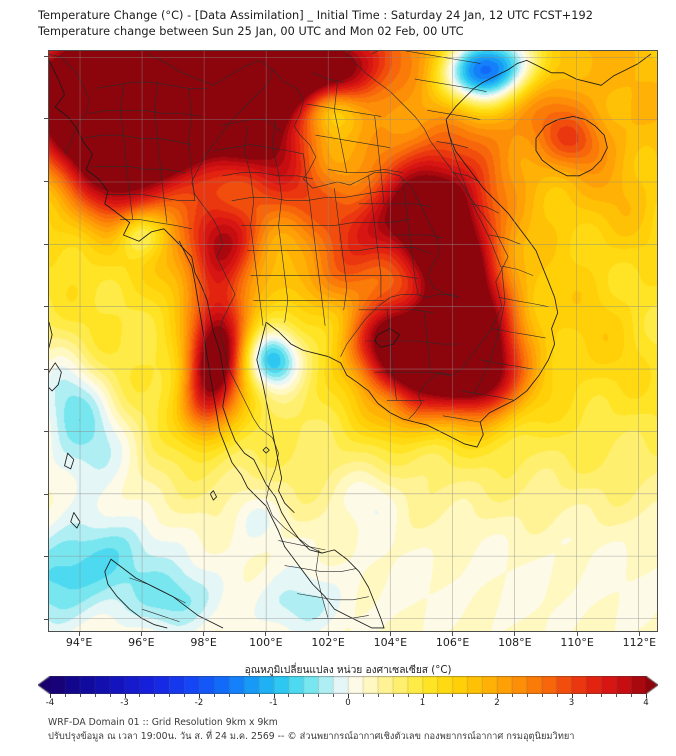  Describe the element at coordinates (199, 703) in the screenshot. I see `colorbar-tick-label: -2` at that location.